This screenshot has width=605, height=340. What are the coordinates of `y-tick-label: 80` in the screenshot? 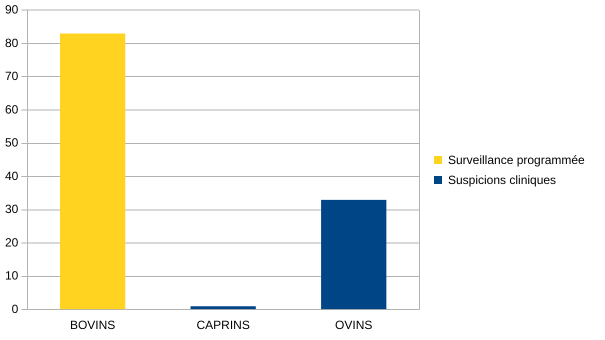 It's located at (11, 43).